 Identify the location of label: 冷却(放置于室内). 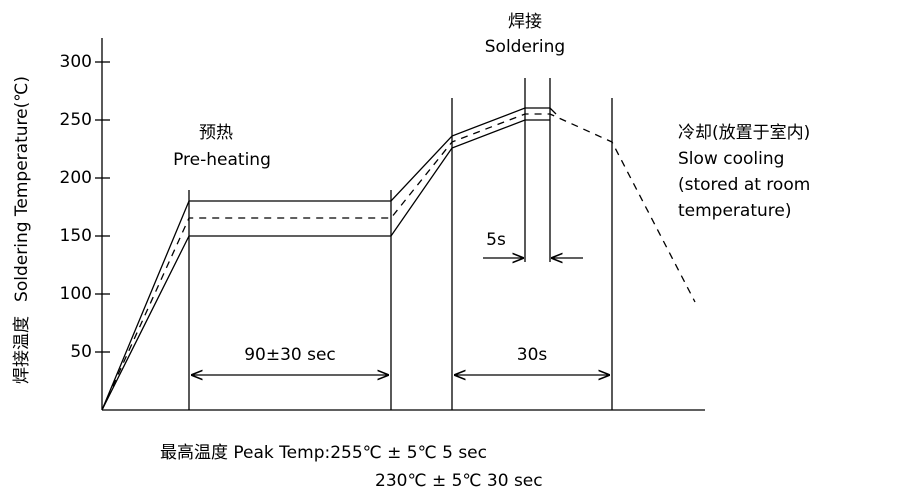
(744, 133).